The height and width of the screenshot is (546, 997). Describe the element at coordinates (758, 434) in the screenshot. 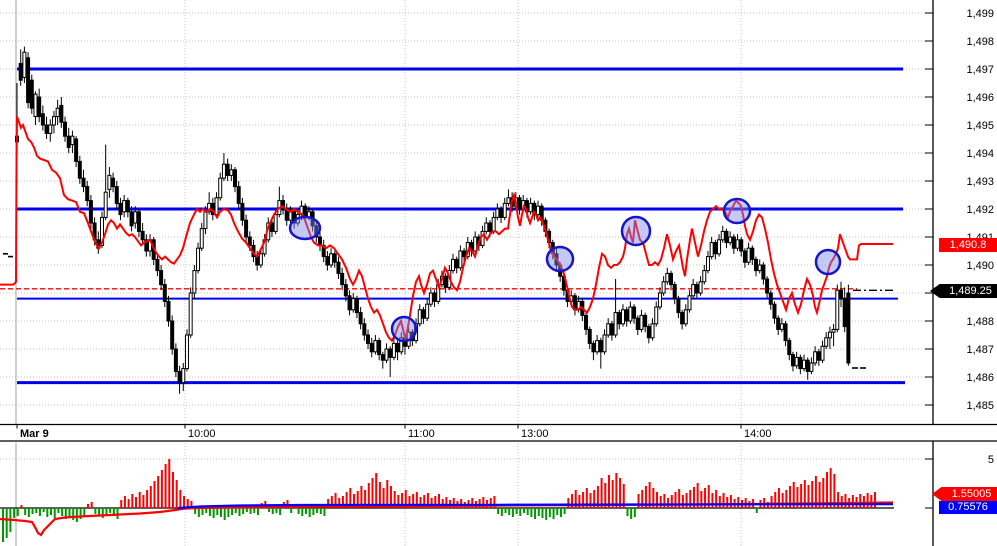

I see `time-axis-label: 14:00` at that location.